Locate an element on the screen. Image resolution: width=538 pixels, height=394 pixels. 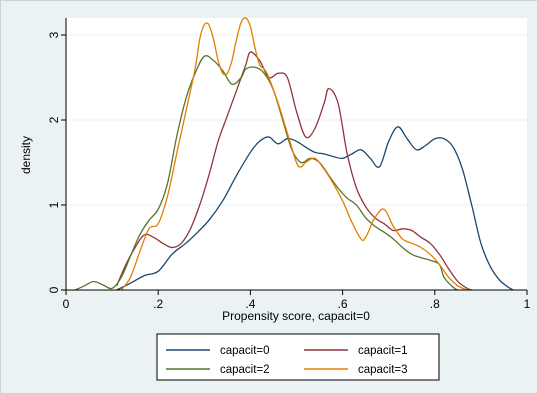
x-tick-label-1: .2 is located at coordinates (158, 304).